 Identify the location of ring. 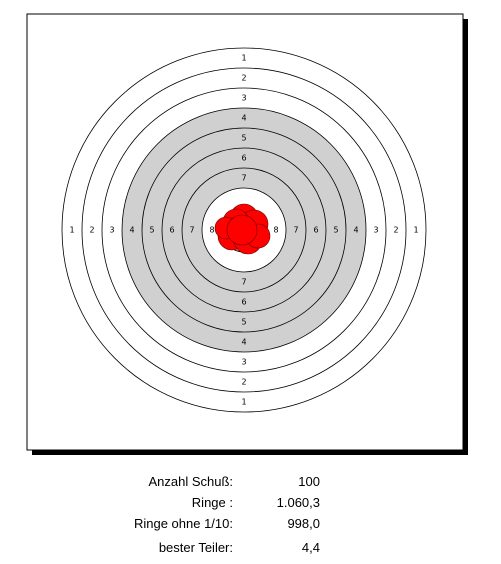
(244, 230).